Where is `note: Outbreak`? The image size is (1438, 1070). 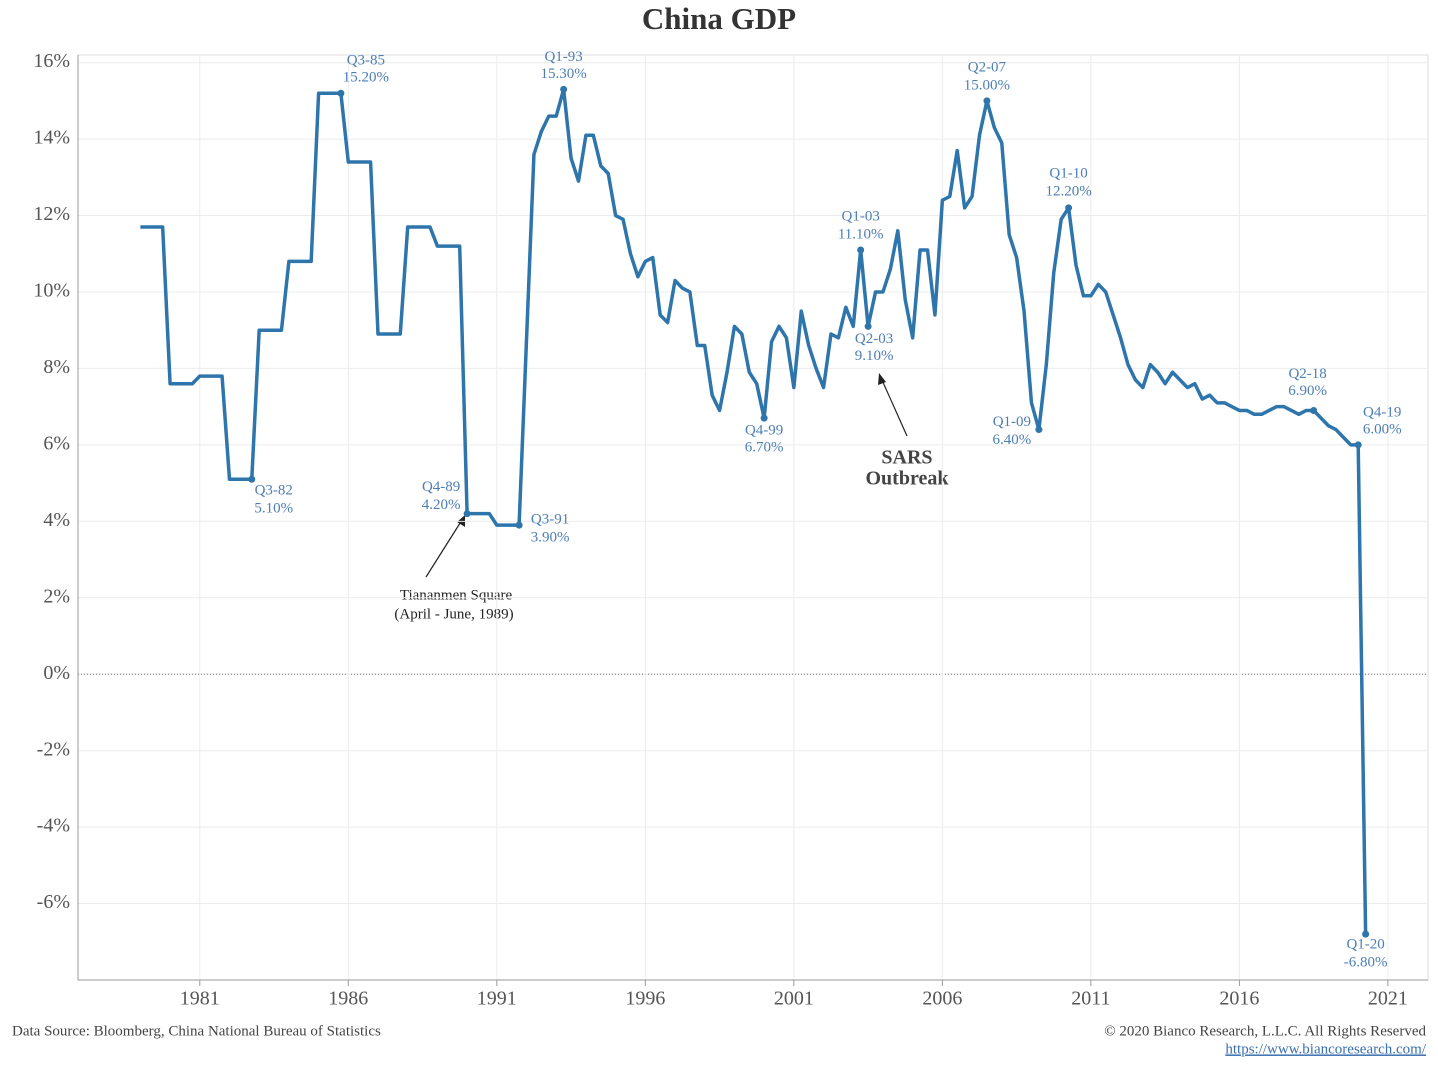 note: Outbreak is located at coordinates (908, 479).